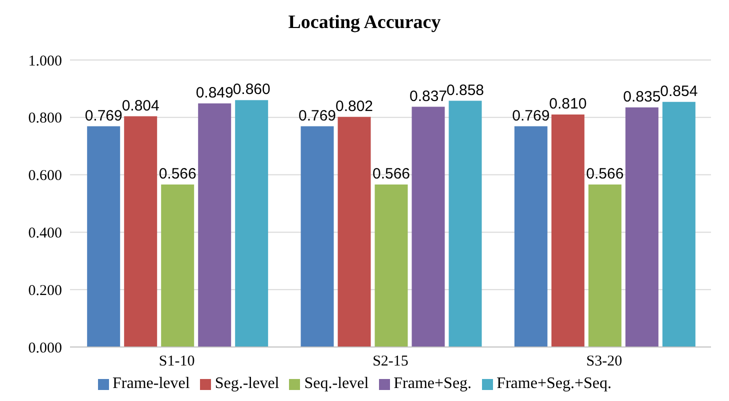  Describe the element at coordinates (568, 104) in the screenshot. I see `data-label: 0.810` at that location.